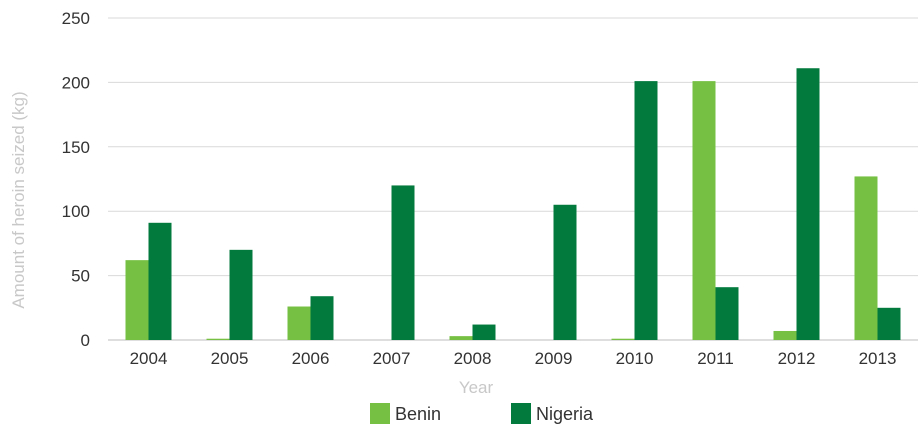 The width and height of the screenshot is (924, 432). What do you see at coordinates (565, 414) in the screenshot?
I see `legend-label: Nigeria` at bounding box center [565, 414].